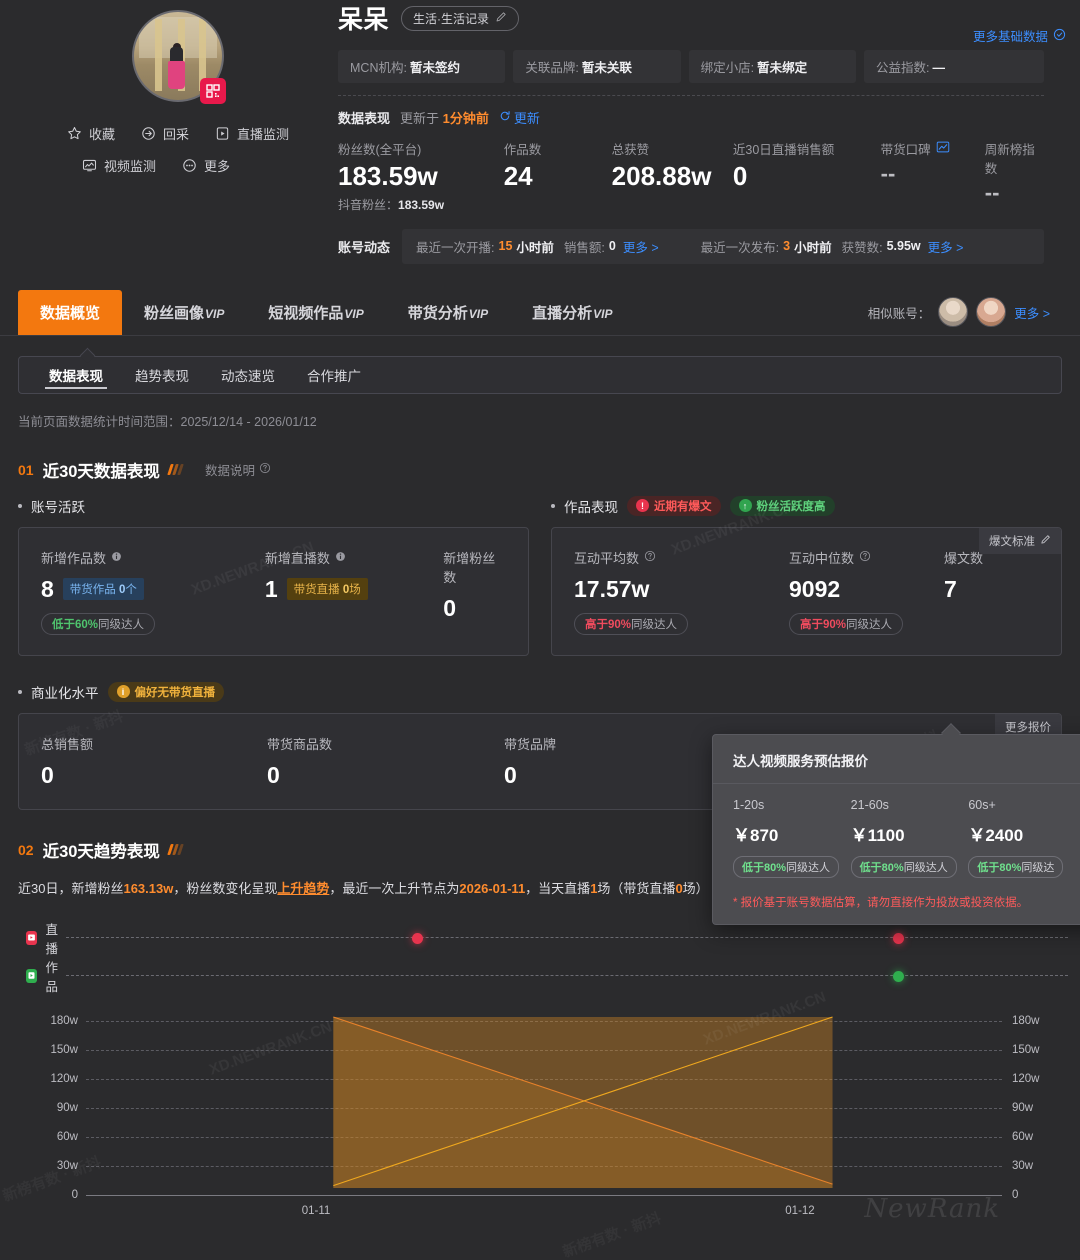  Describe the element at coordinates (248, 375) in the screenshot. I see `subtab-dynamics-overview: 动态速览` at that location.